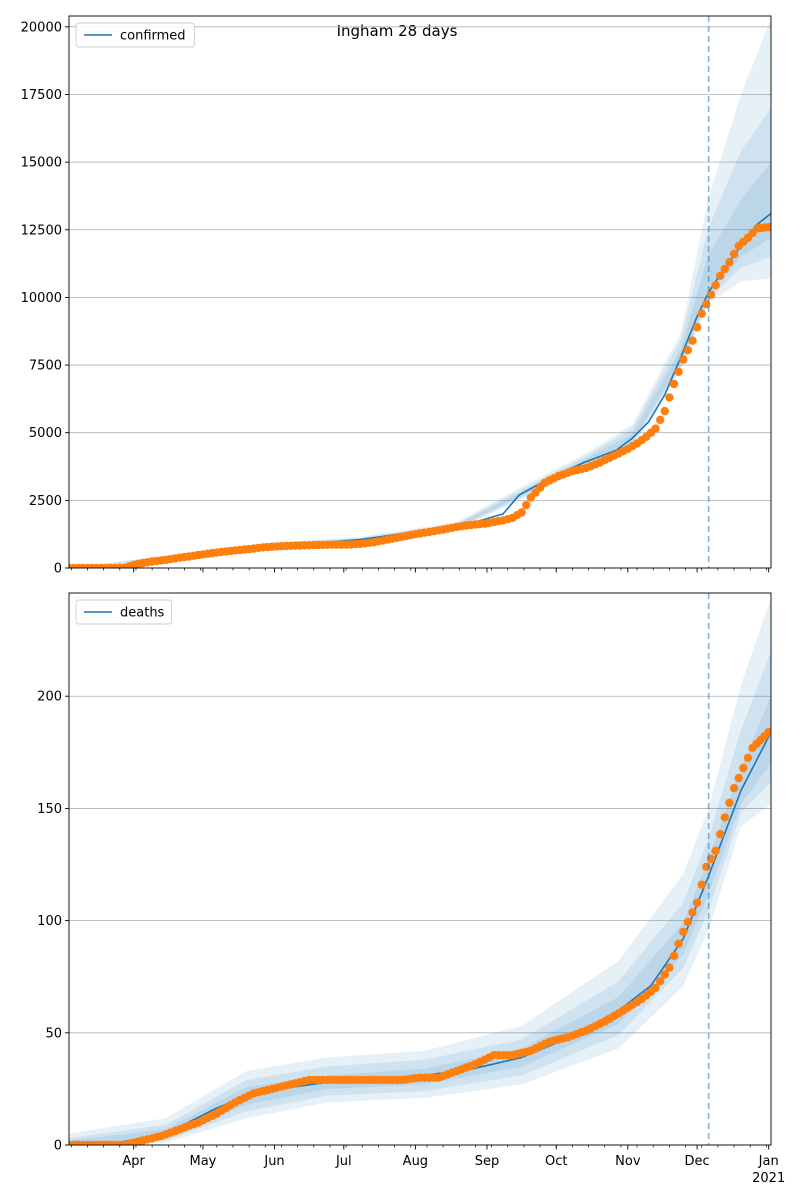 The image size is (800, 1204). What do you see at coordinates (487, 1161) in the screenshot?
I see `x-tick-label: Sep` at bounding box center [487, 1161].